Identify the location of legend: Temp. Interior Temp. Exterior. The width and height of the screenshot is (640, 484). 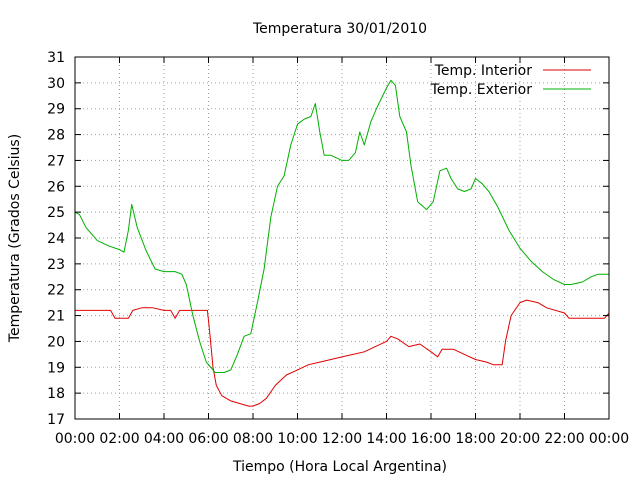
(510, 80).